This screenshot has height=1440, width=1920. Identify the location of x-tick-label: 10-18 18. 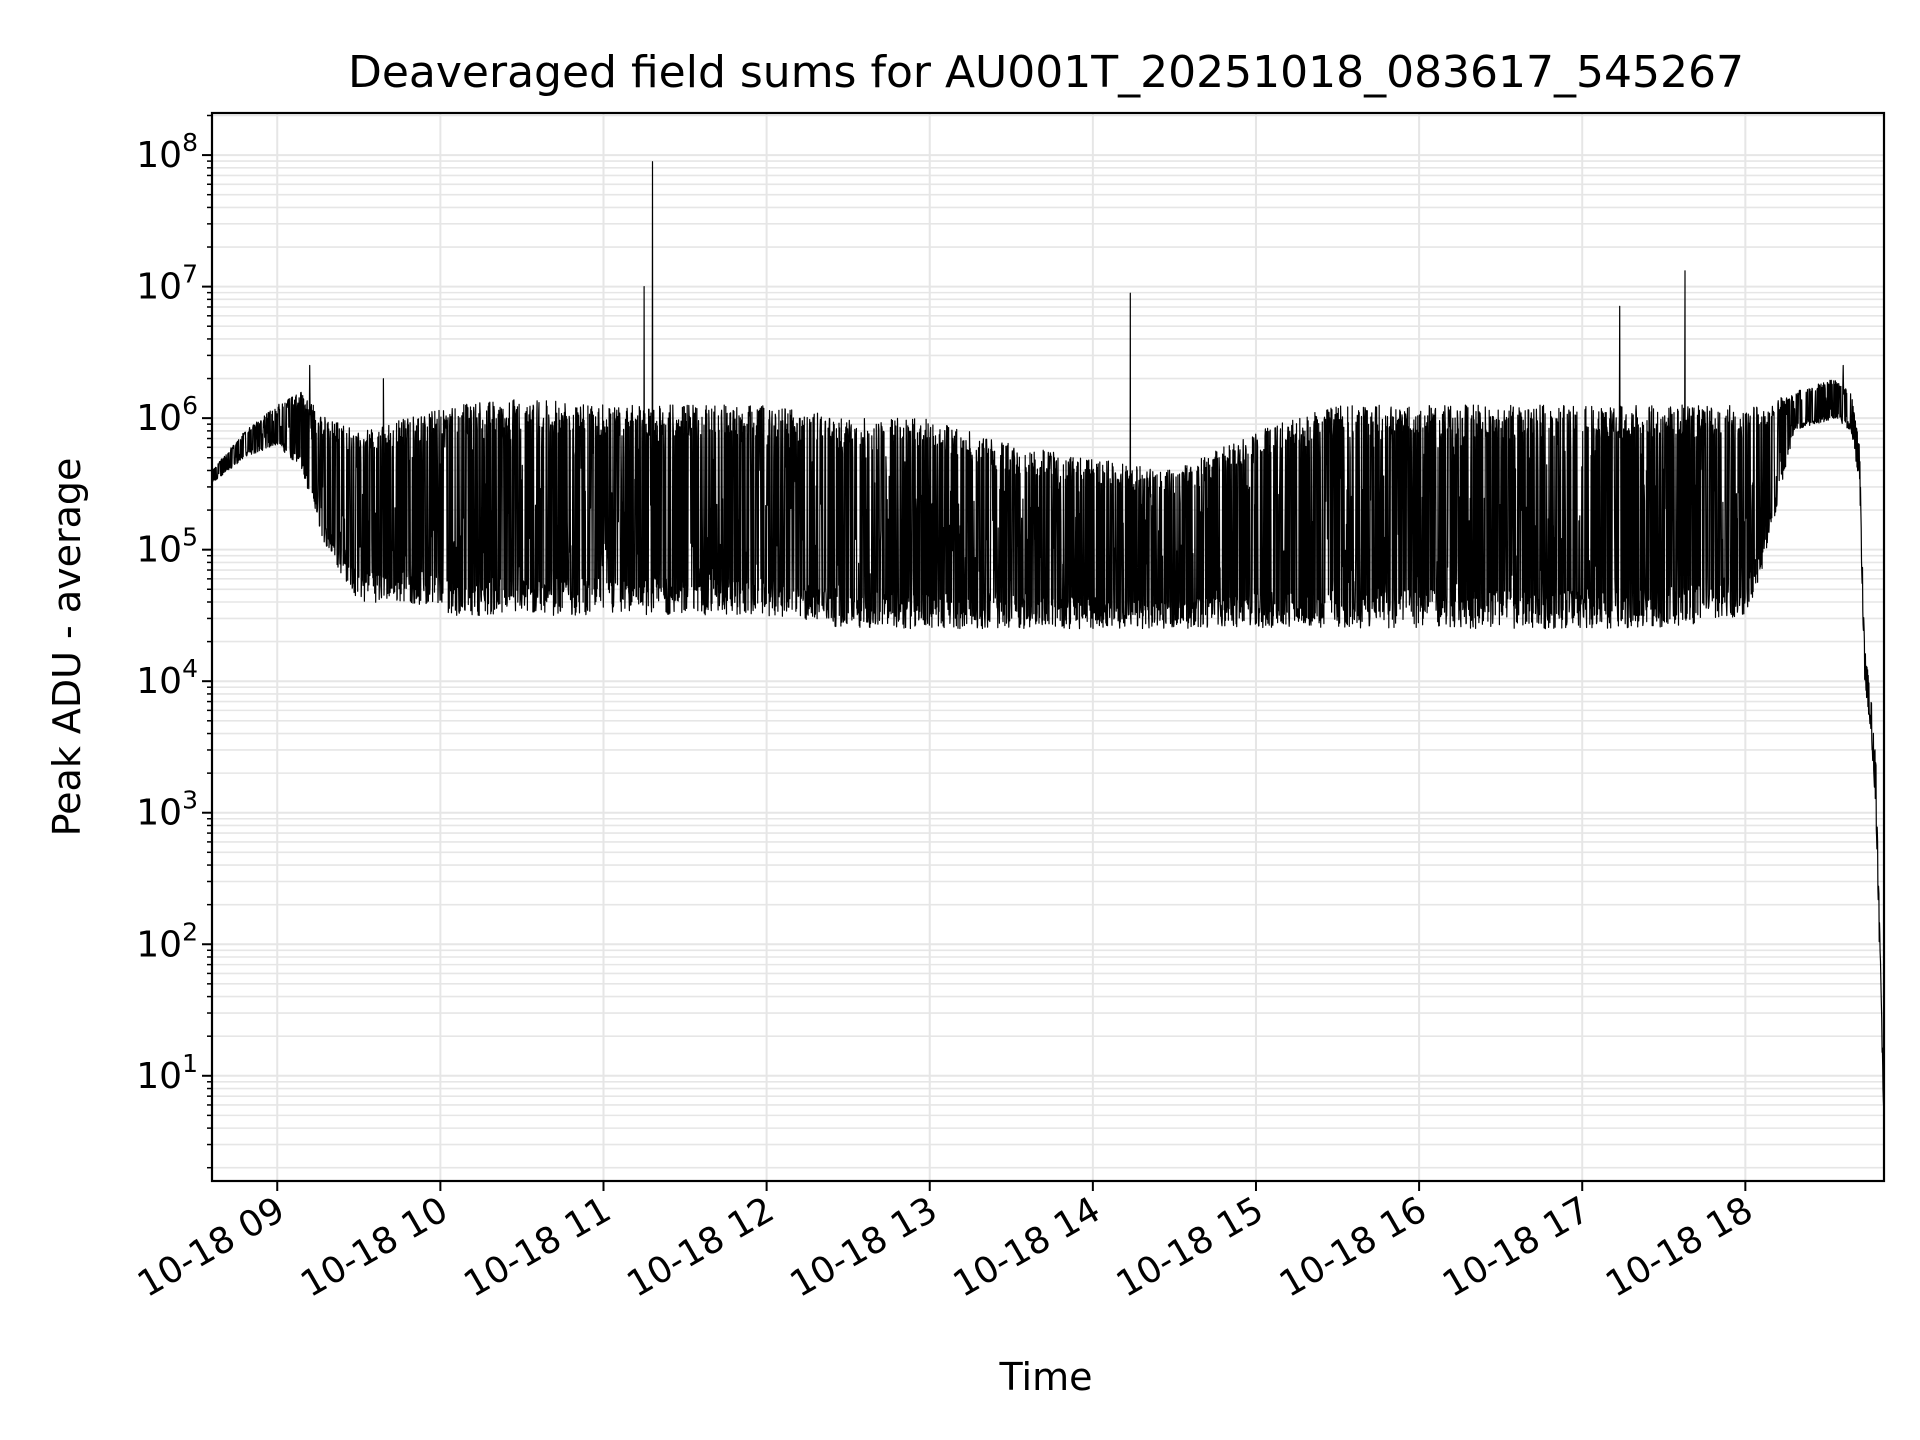
(1679, 1247).